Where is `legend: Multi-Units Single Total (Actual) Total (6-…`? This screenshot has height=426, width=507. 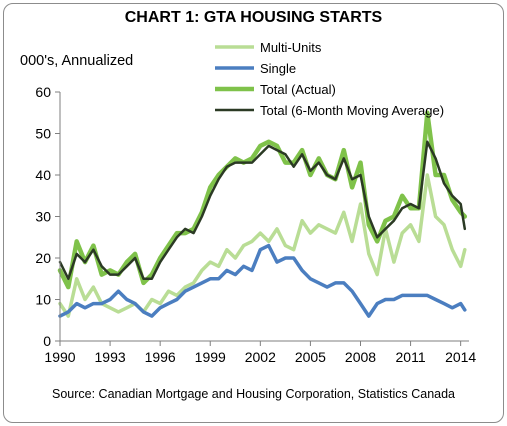
legend: Multi-Units Single Total (Actual) Total (6-… is located at coordinates (329, 79).